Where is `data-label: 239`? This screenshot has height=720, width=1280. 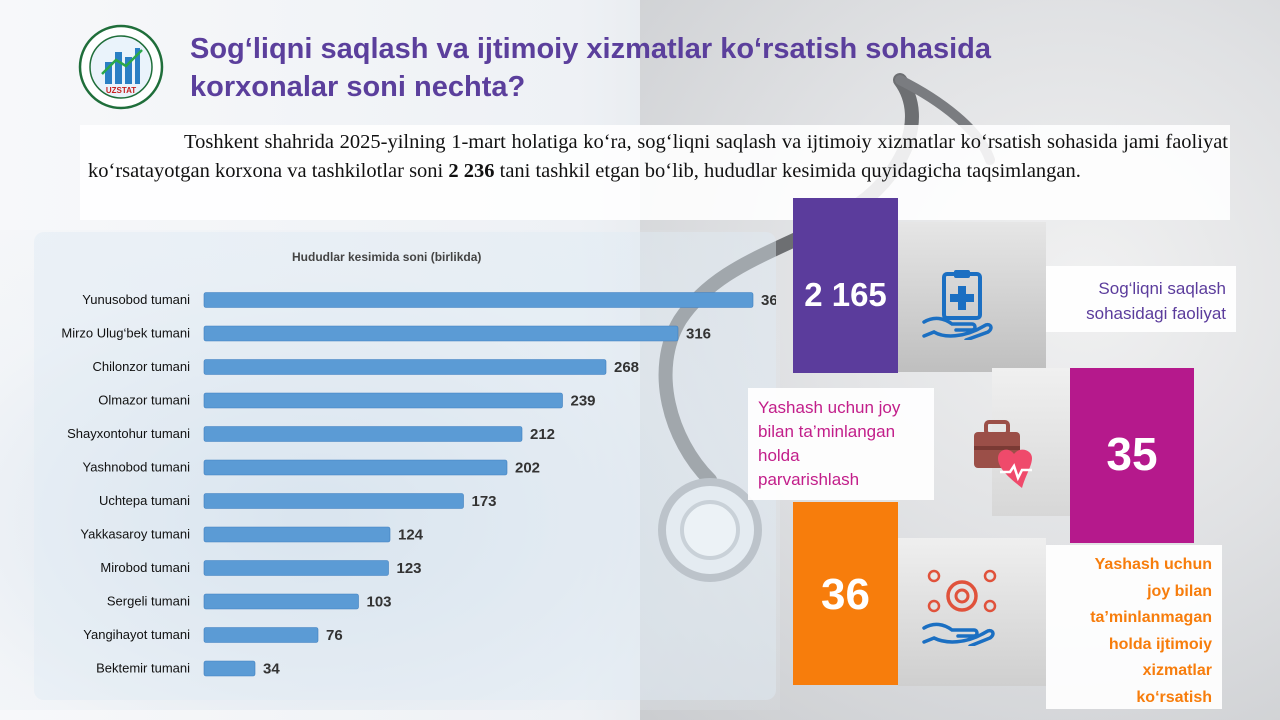
data-label: 239 is located at coordinates (583, 401).